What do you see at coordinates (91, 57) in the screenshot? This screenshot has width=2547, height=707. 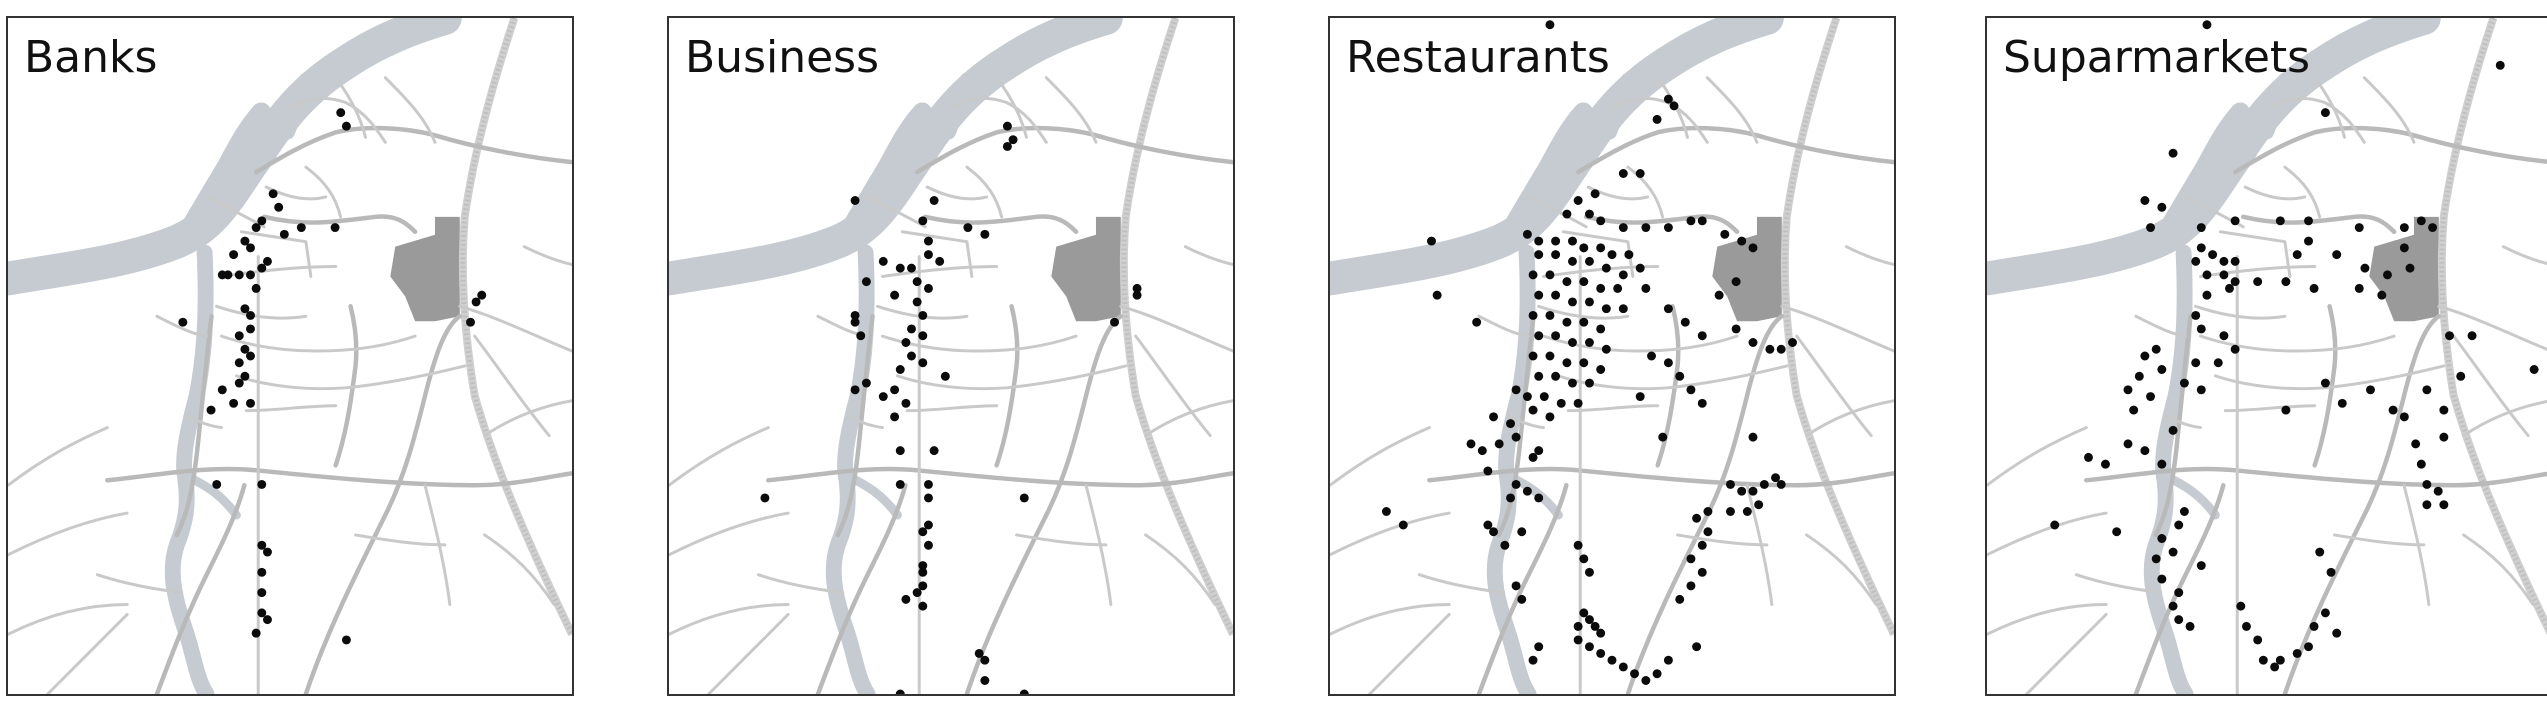 I see `panel-title-banks: Banks` at bounding box center [91, 57].